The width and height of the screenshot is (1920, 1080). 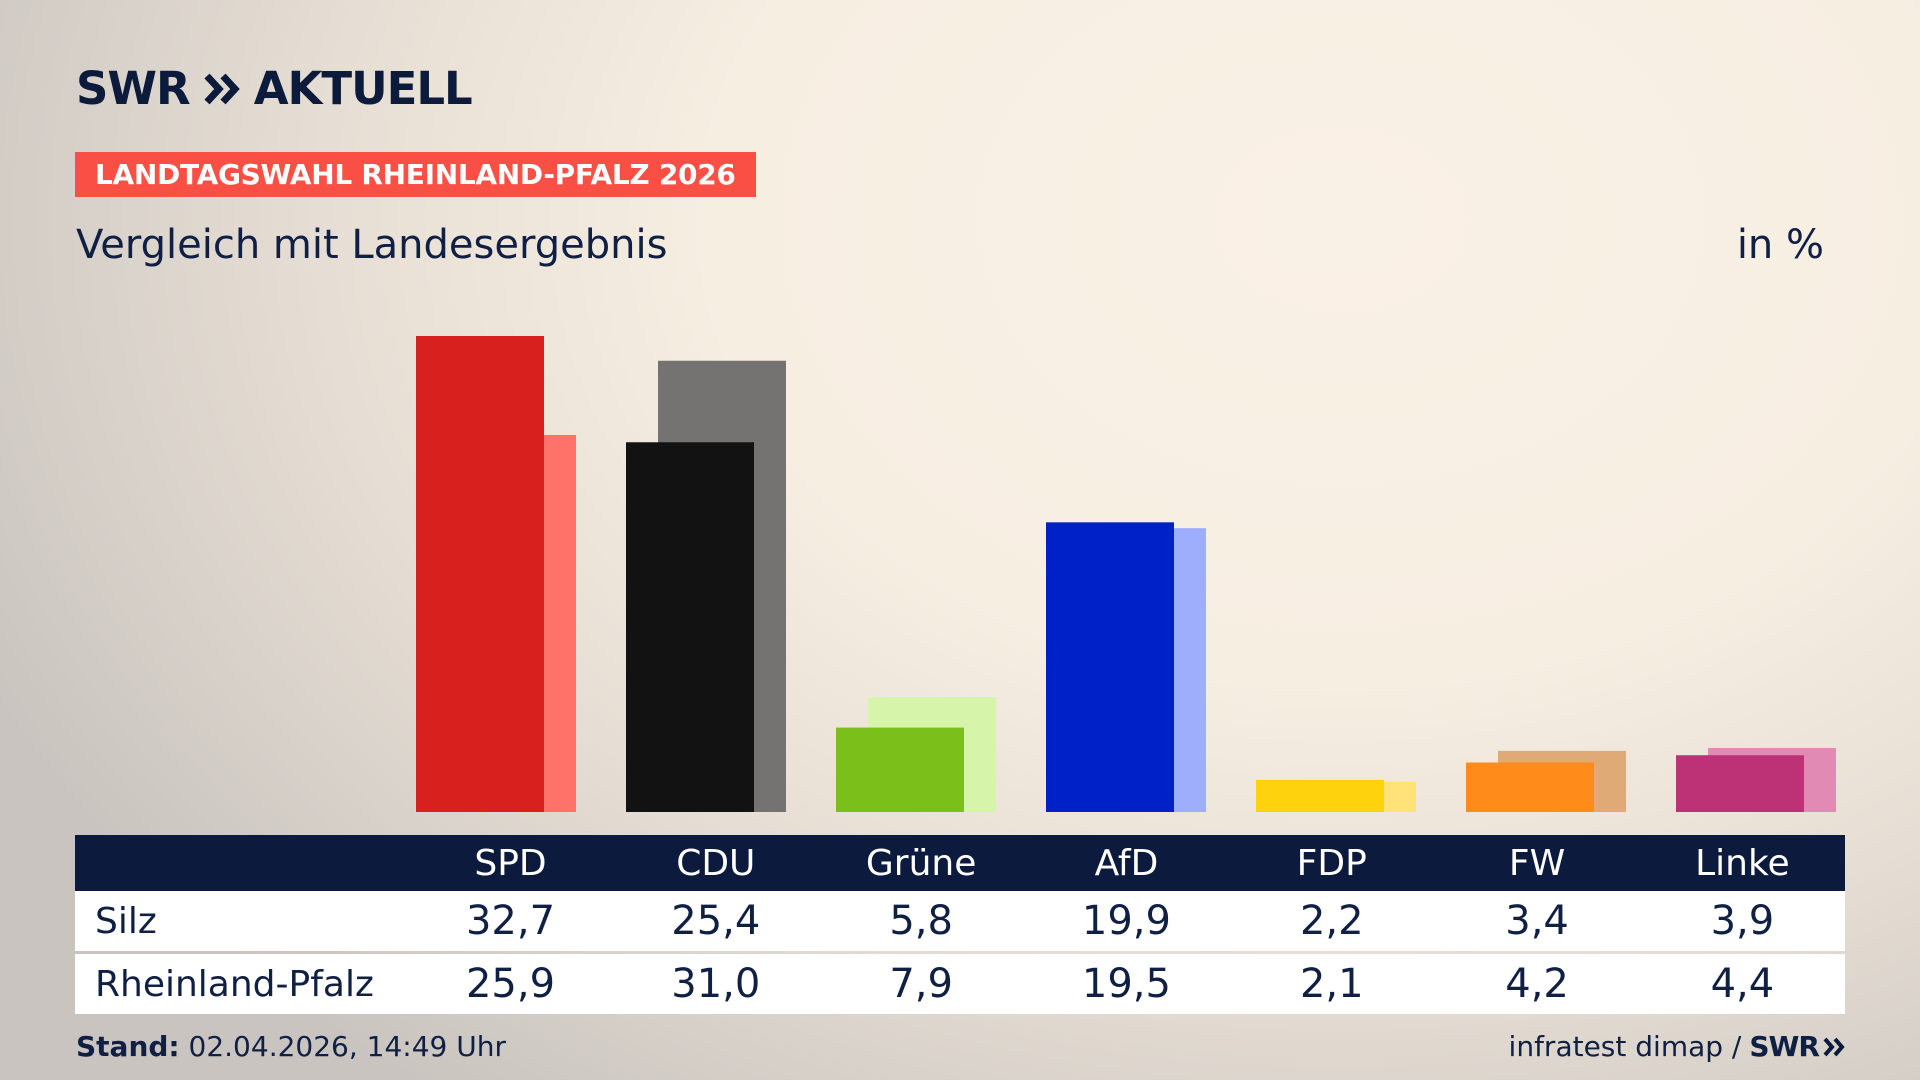 I want to click on value-cell: 5,8, so click(x=921, y=921).